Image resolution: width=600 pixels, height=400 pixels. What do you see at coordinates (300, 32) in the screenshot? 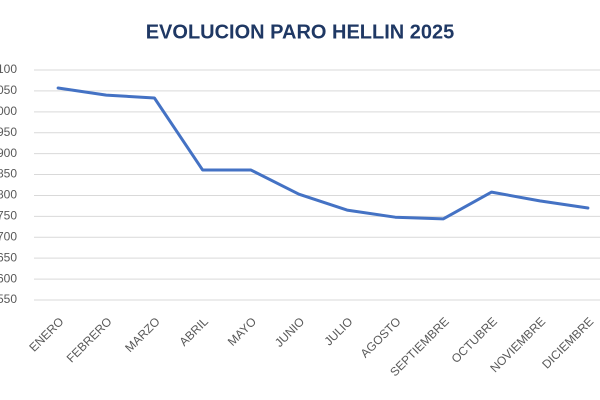
I see `chart-title: EVOLUCION PARO HELLIN 2025` at bounding box center [300, 32].